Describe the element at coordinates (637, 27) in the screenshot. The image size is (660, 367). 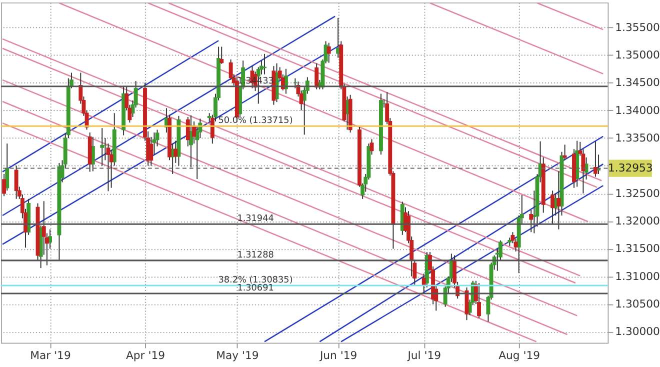
I see `y-tick-label: 1.35500` at that location.